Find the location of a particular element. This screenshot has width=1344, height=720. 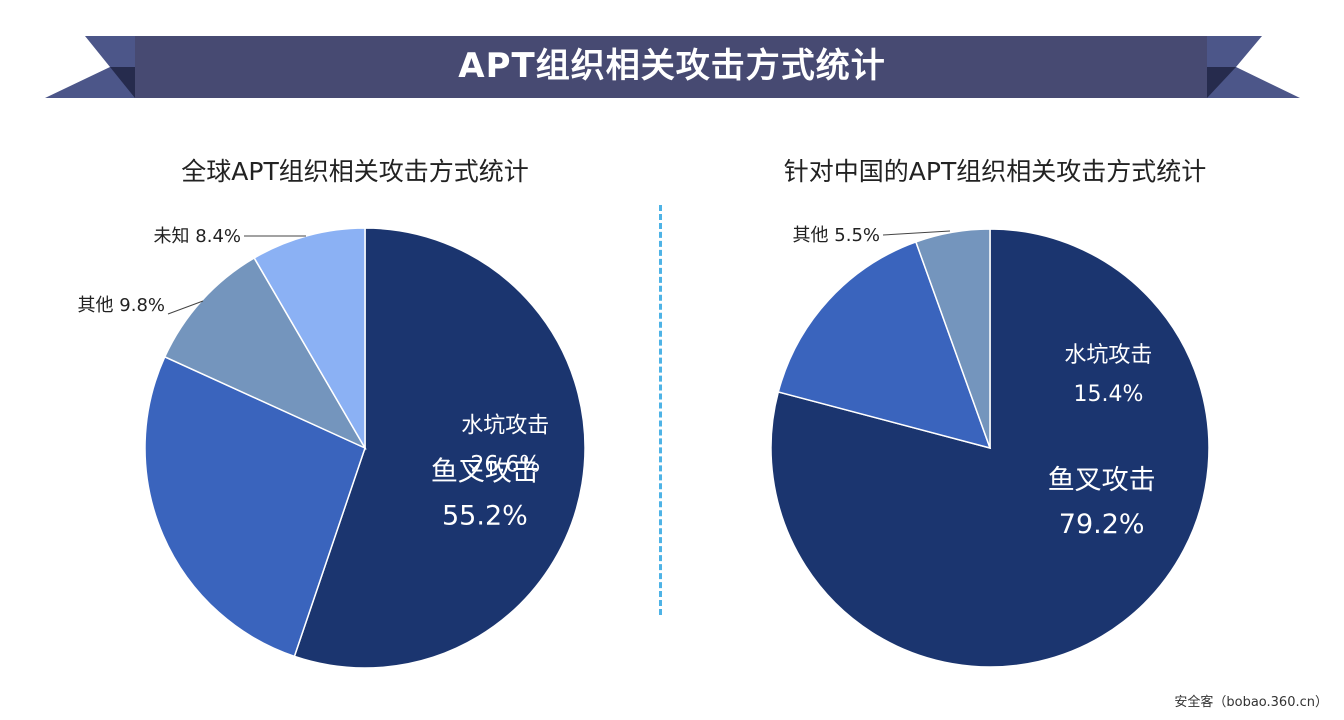

slice-value-label: 26.6% is located at coordinates (505, 465).